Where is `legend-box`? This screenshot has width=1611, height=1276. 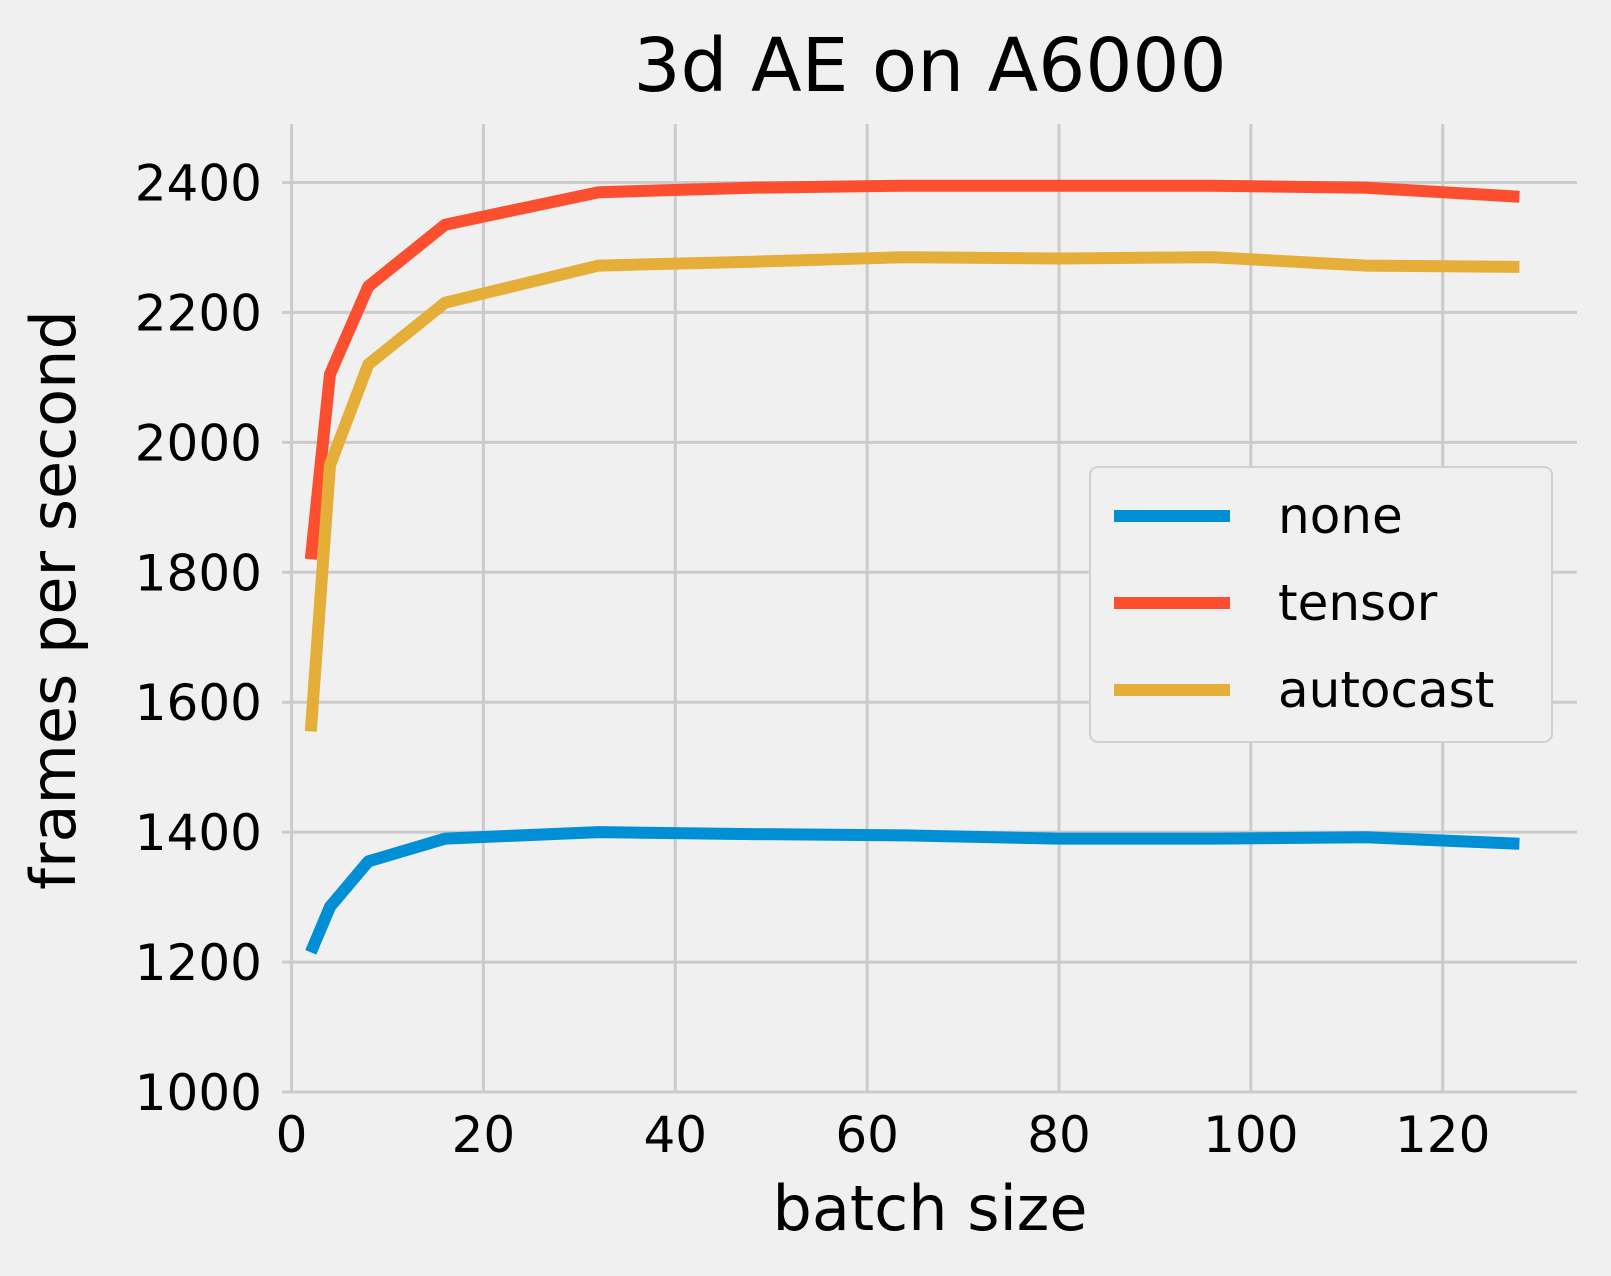
legend-box is located at coordinates (1321, 604).